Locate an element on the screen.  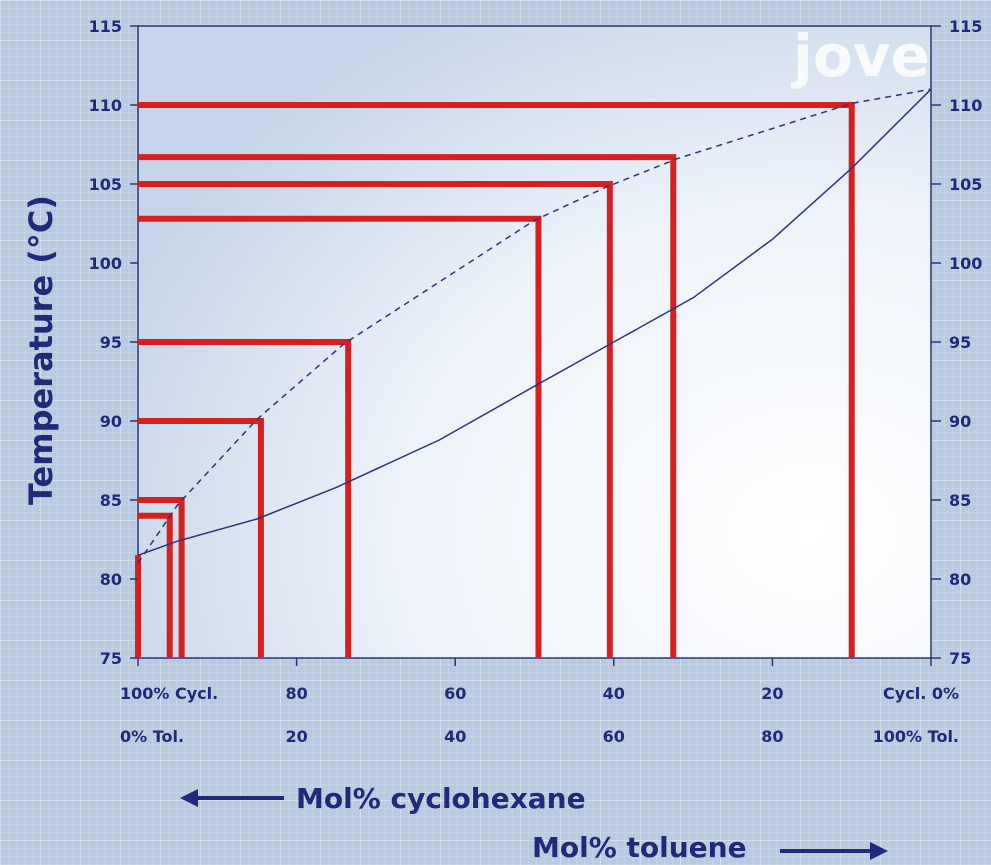
x-tick-label-bottom-4: 80 is located at coordinates (772, 736).